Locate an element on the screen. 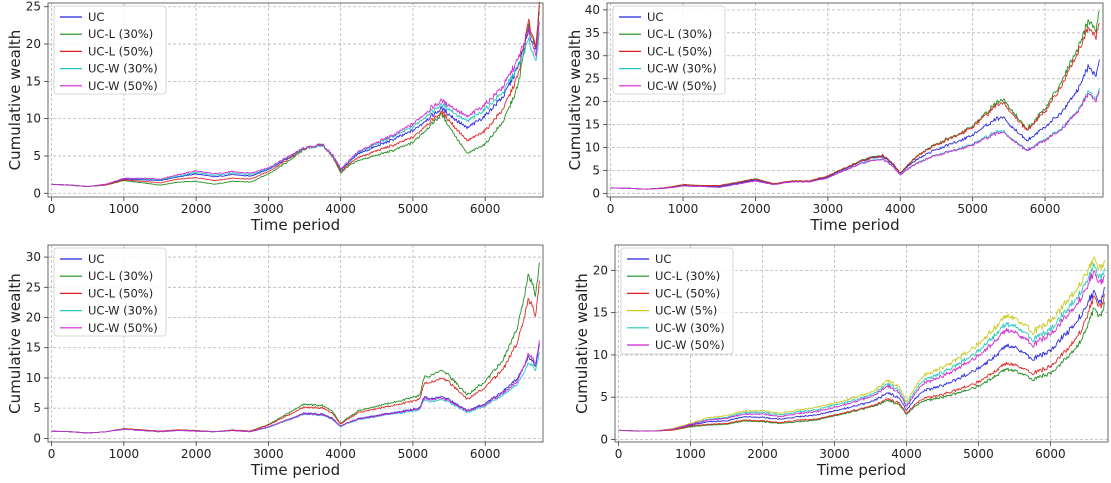  legend-label: UC-W (5%) is located at coordinates (686, 311).